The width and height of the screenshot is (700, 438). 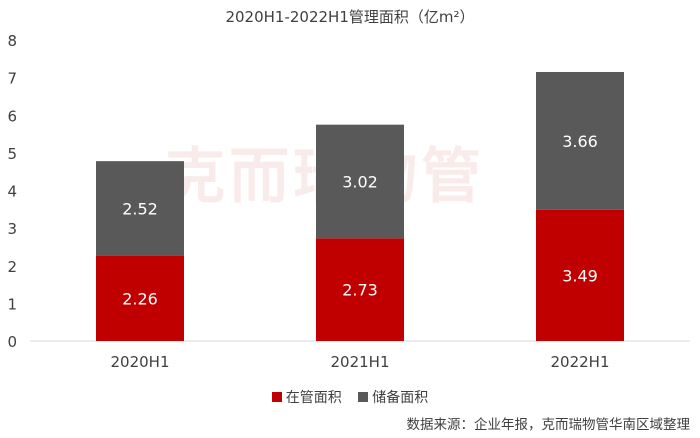 I want to click on y-tick-label: 6, so click(x=12, y=116).